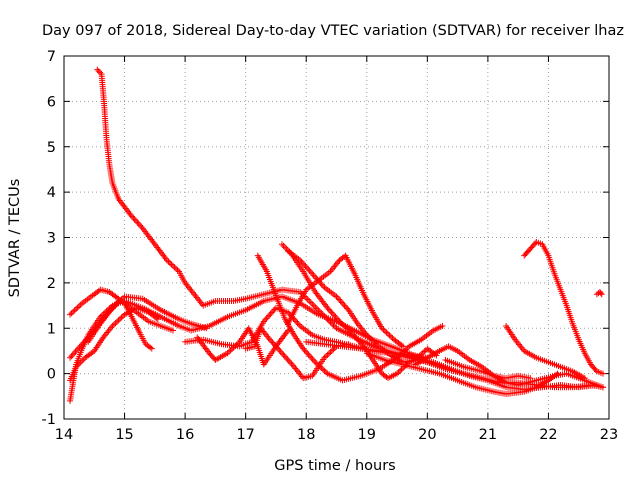  Describe the element at coordinates (185, 435) in the screenshot. I see `x-tick-label: 16` at that location.